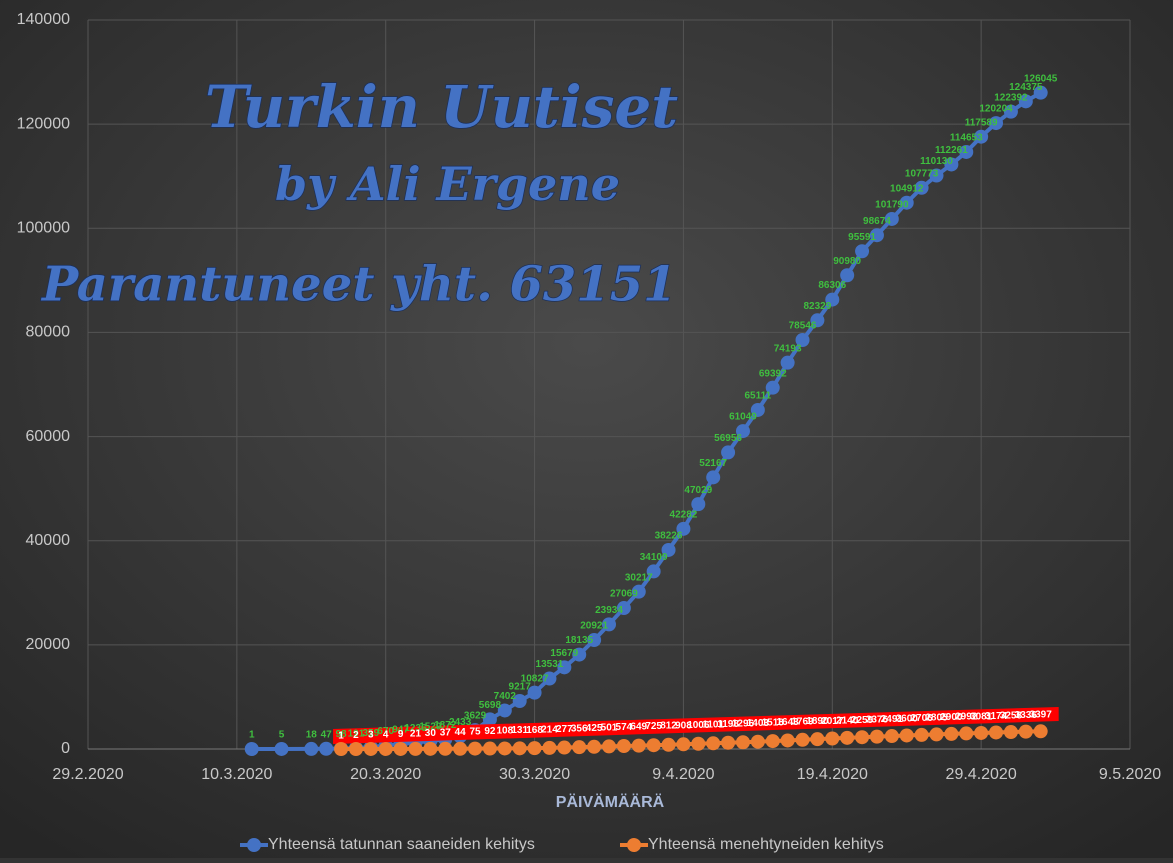 The image size is (1173, 863). Describe the element at coordinates (892, 719) in the screenshot. I see `data-label: 2491` at that location.